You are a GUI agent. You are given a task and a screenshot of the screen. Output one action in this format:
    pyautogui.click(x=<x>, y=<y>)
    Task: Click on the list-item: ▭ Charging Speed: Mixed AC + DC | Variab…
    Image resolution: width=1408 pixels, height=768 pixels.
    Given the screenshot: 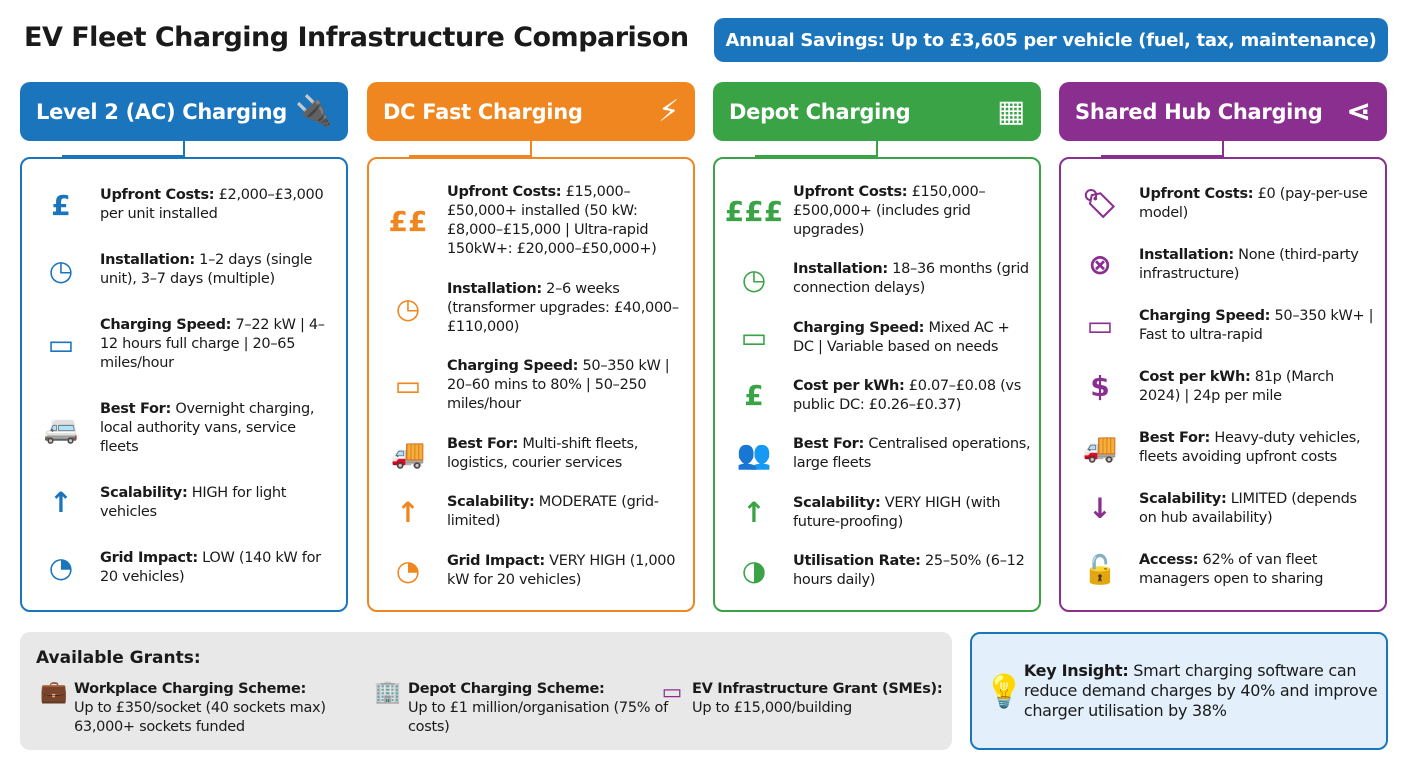 What is the action you would take?
    pyautogui.click(x=873, y=338)
    